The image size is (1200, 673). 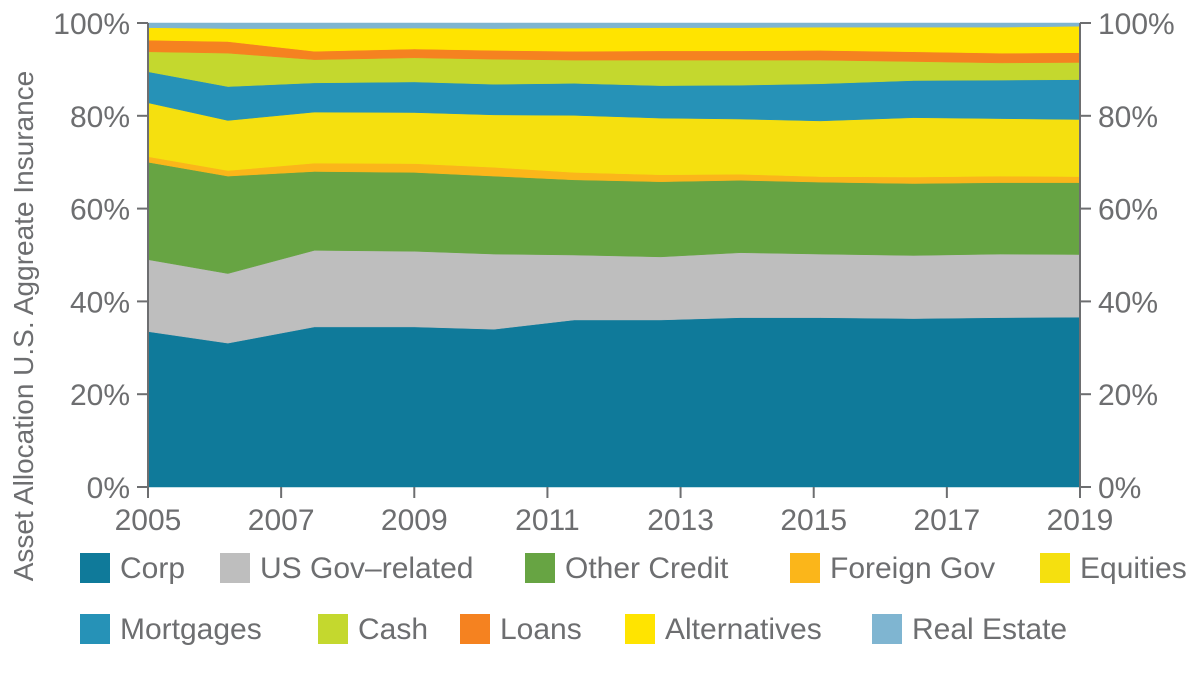 I want to click on x-tick-label: 2005, so click(x=148, y=520).